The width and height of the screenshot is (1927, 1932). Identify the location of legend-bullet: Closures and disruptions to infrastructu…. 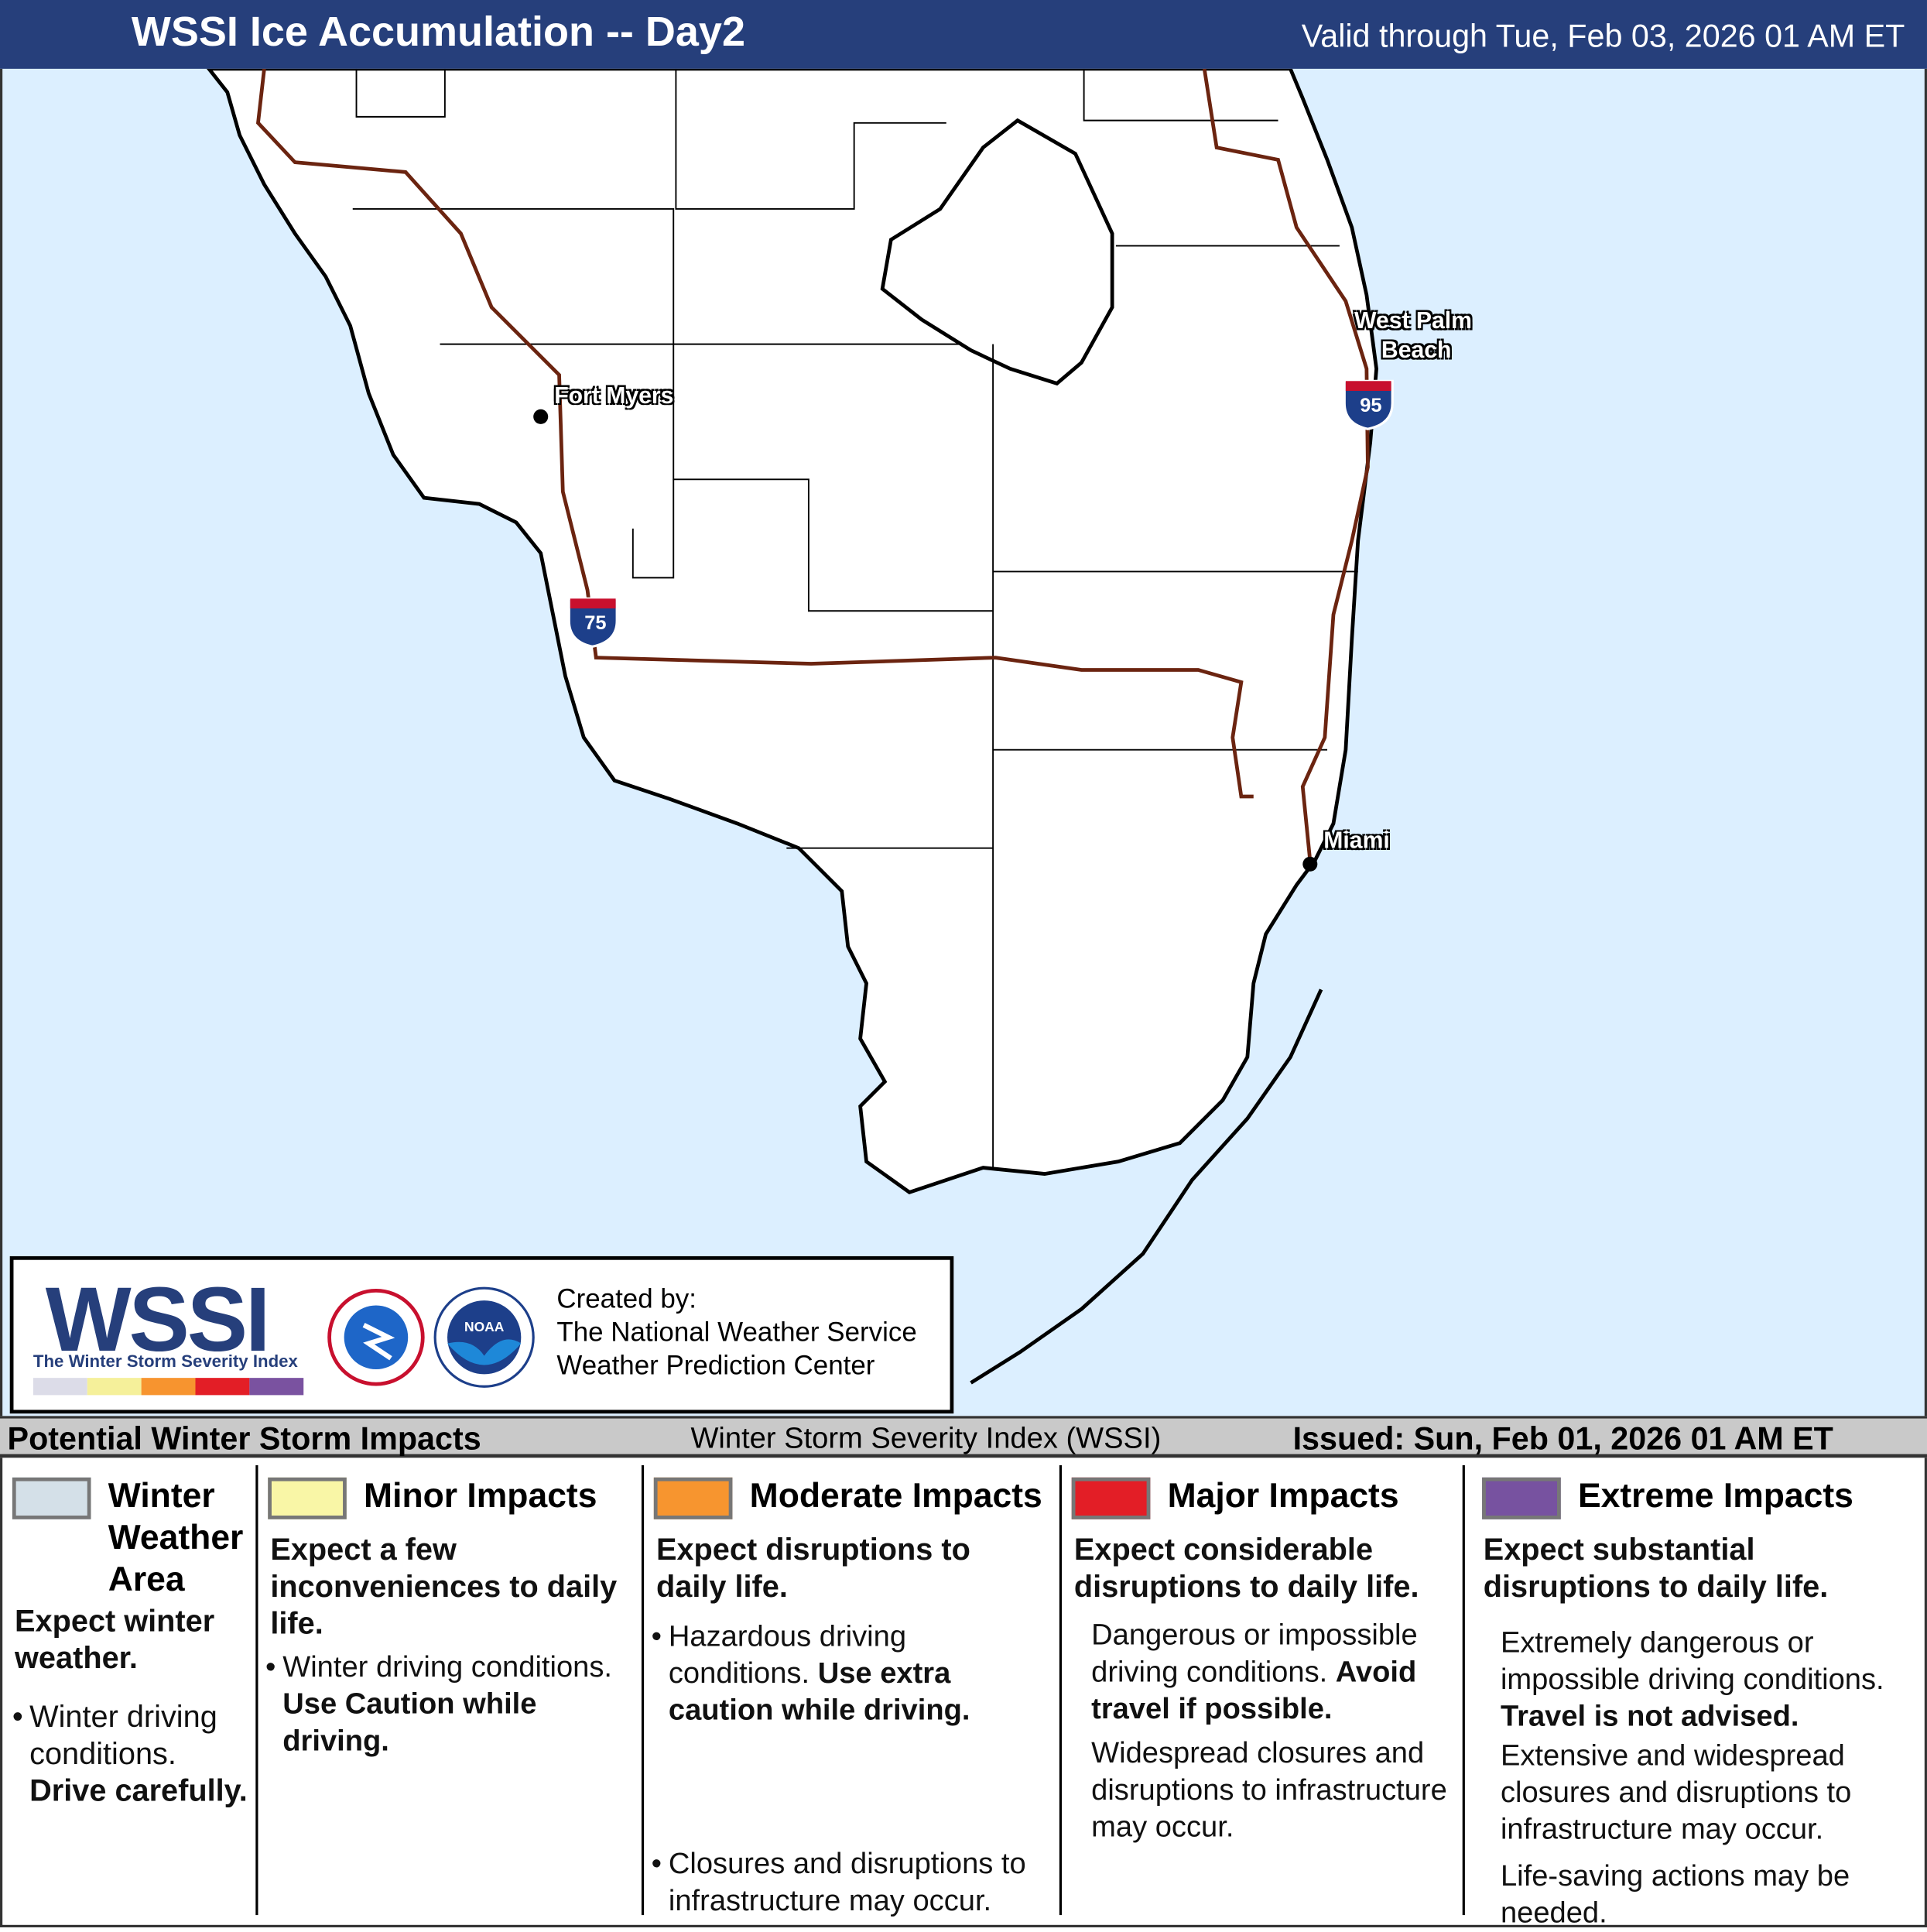
(848, 1883).